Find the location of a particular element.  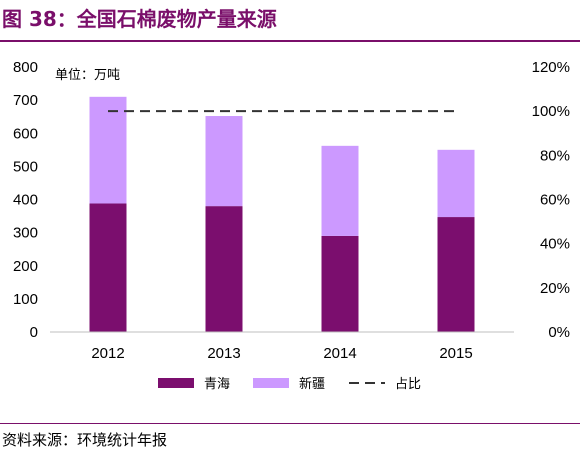

bar-青海-2012 is located at coordinates (108, 267).